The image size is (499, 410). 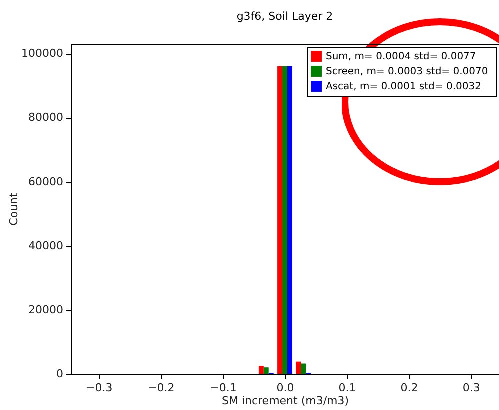 I want to click on x-tick-label: 0.1, so click(x=347, y=388).